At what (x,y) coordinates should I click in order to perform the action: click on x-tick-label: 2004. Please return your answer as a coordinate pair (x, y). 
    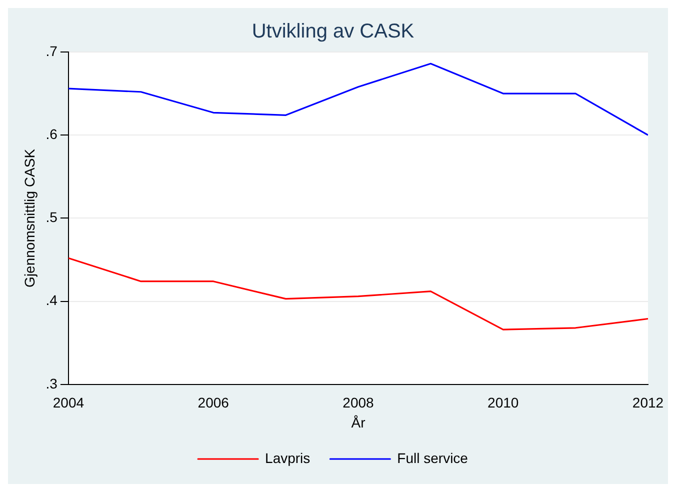
    Looking at the image, I should click on (68, 402).